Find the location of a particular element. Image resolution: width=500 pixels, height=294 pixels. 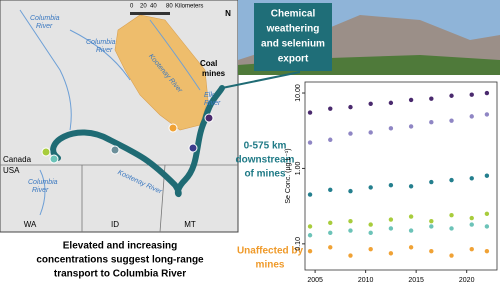

state: ID is located at coordinates (115, 224).